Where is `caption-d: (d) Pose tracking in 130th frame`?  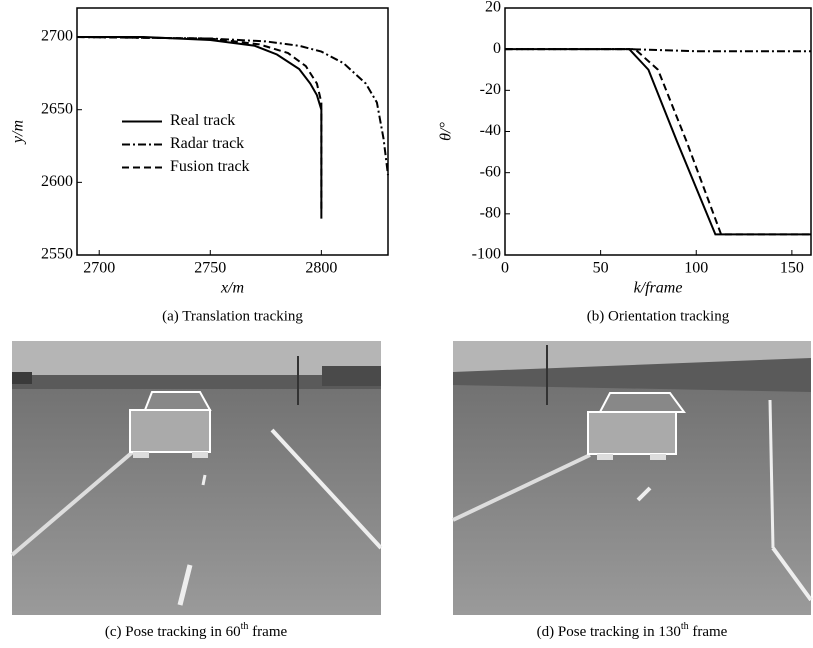 caption-d: (d) Pose tracking in 130th frame is located at coordinates (632, 630).